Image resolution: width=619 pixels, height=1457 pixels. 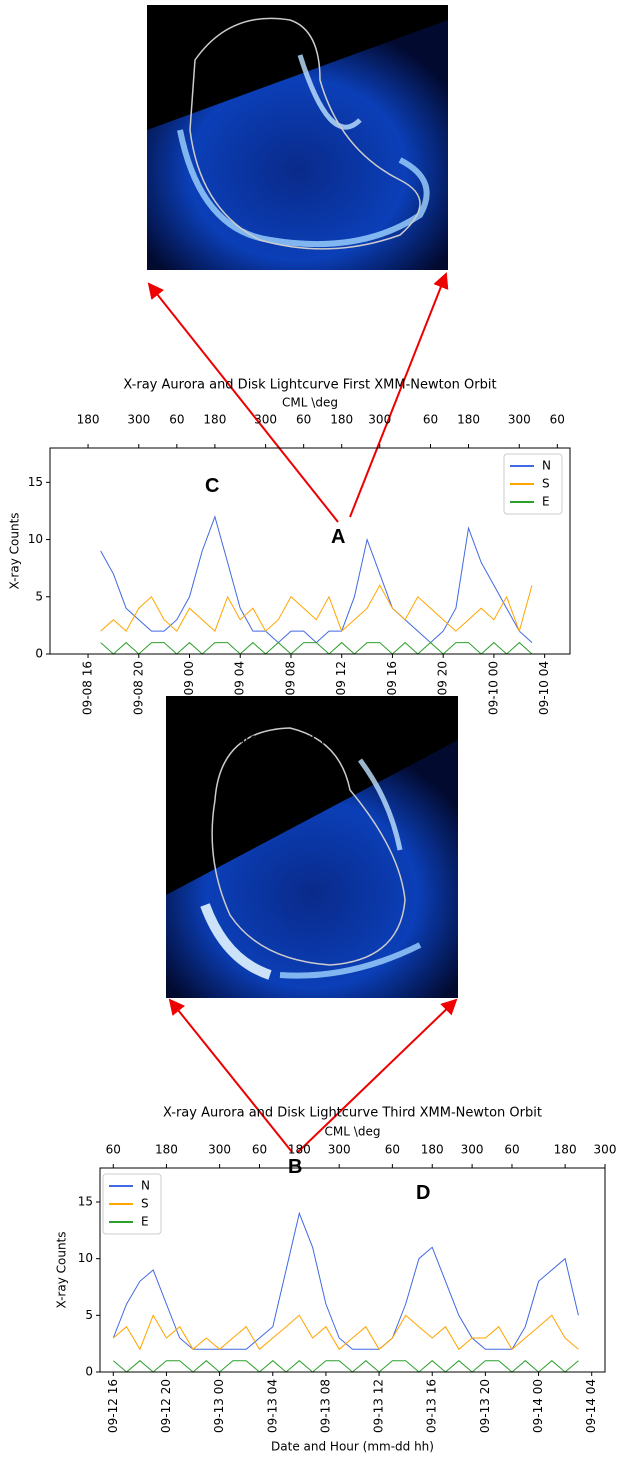 What do you see at coordinates (338, 537) in the screenshot?
I see `annotation: A` at bounding box center [338, 537].